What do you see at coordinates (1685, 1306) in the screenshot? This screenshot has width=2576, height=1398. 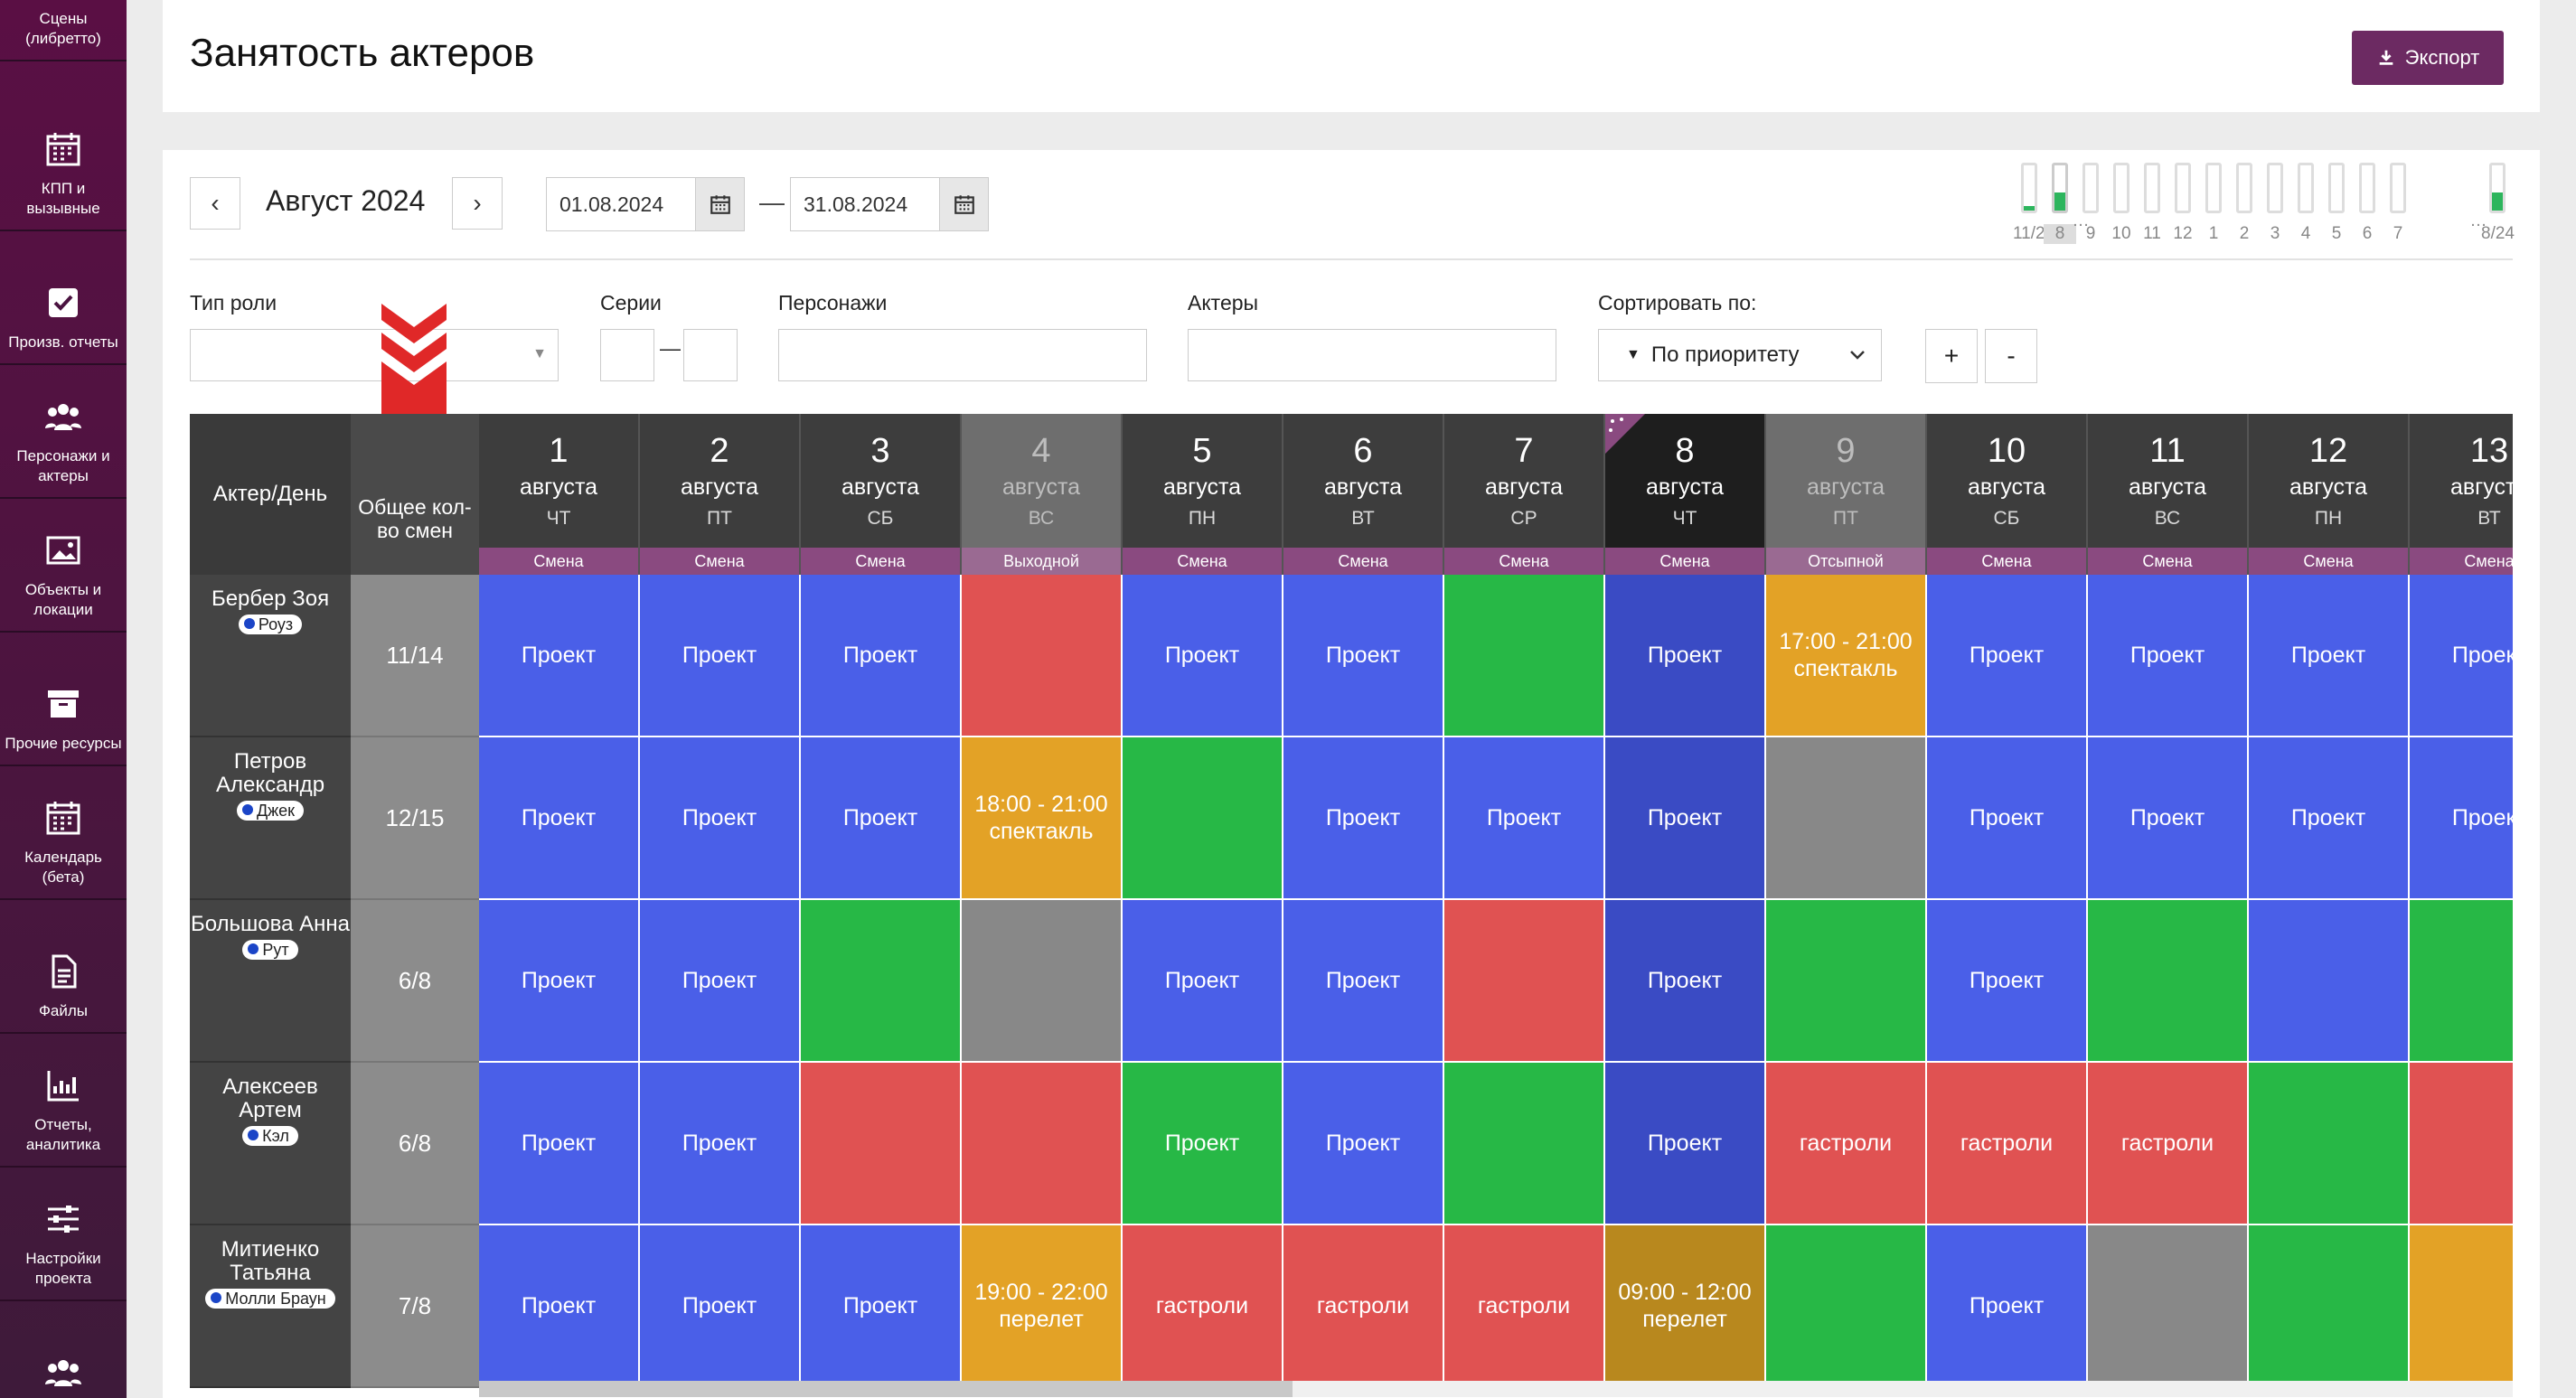 I see `schedule-cell: 09:00 - 12:00 перелет` at bounding box center [1685, 1306].